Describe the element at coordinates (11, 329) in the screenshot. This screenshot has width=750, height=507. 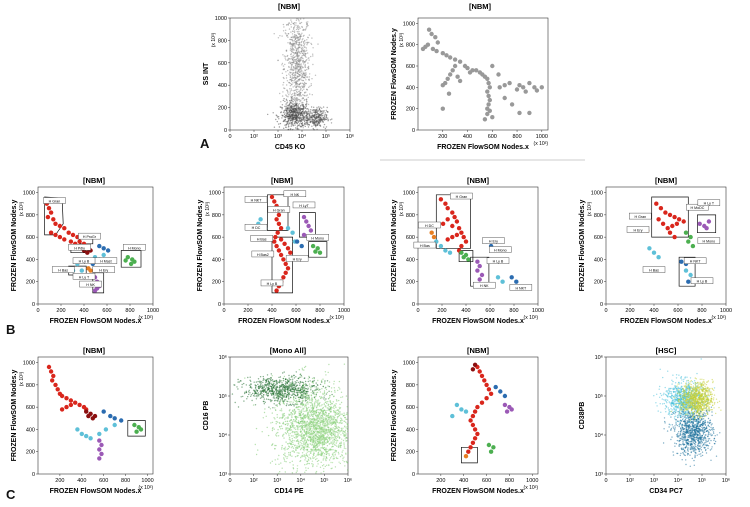
I see `panel-label-b: B` at that location.